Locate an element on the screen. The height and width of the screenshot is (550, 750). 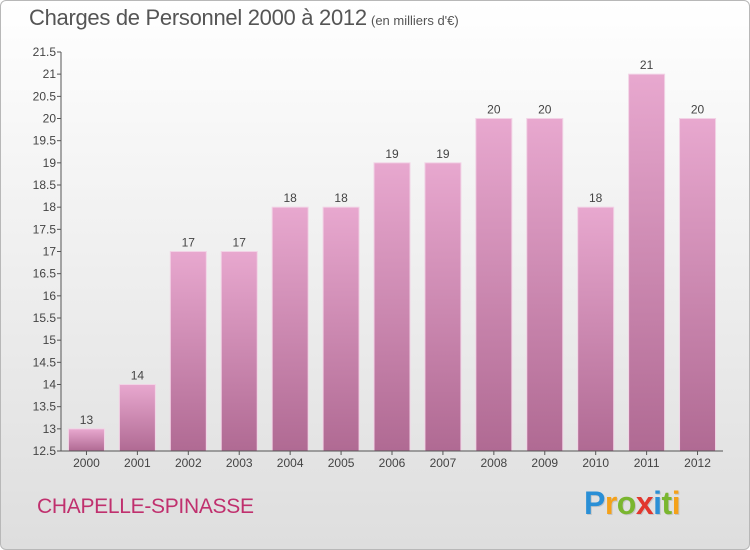
y-tick-label: 16 is located at coordinates (50, 296).